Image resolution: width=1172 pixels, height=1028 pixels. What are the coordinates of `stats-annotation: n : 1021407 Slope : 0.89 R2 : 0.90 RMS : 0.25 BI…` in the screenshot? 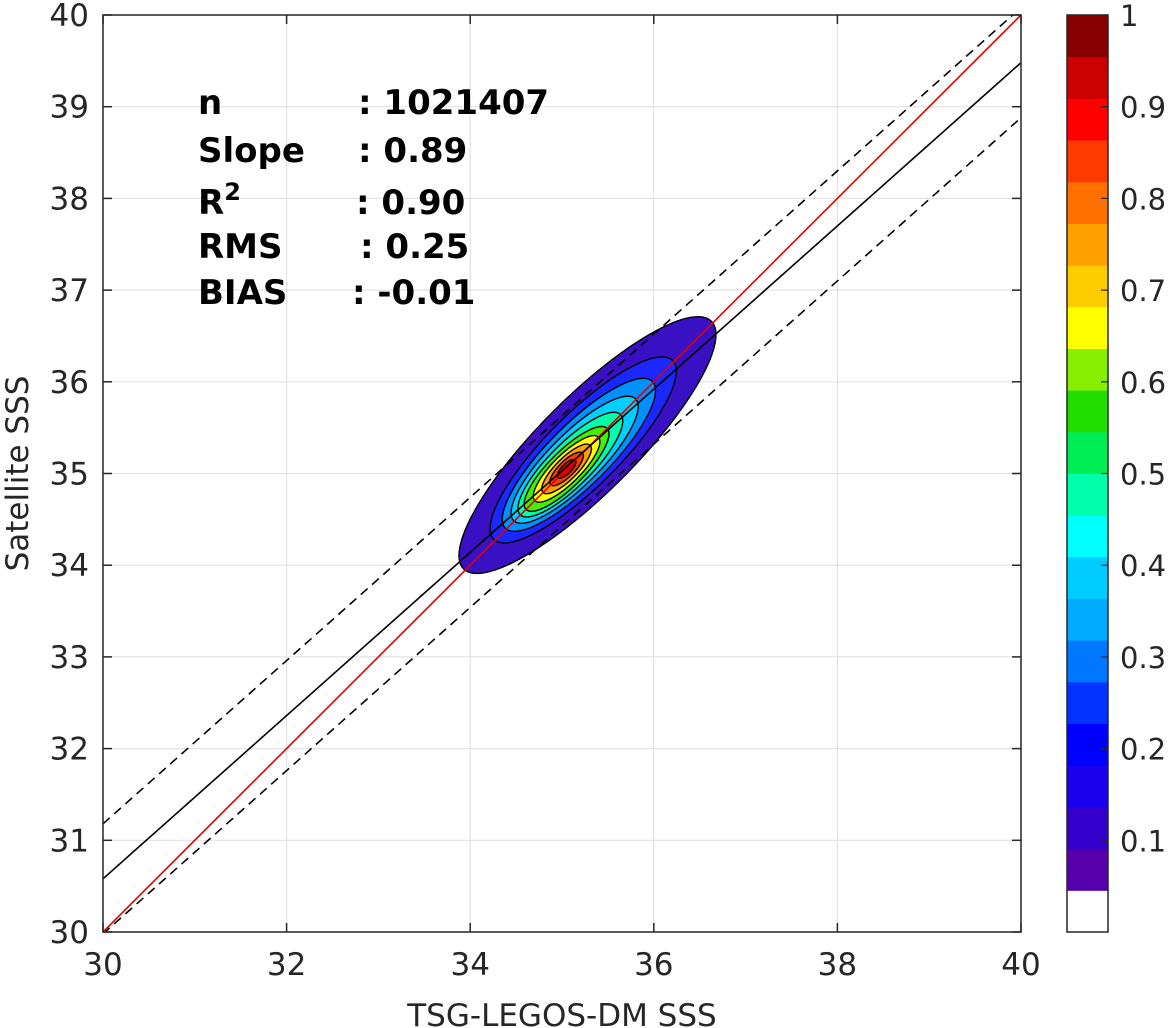 It's located at (373, 198).